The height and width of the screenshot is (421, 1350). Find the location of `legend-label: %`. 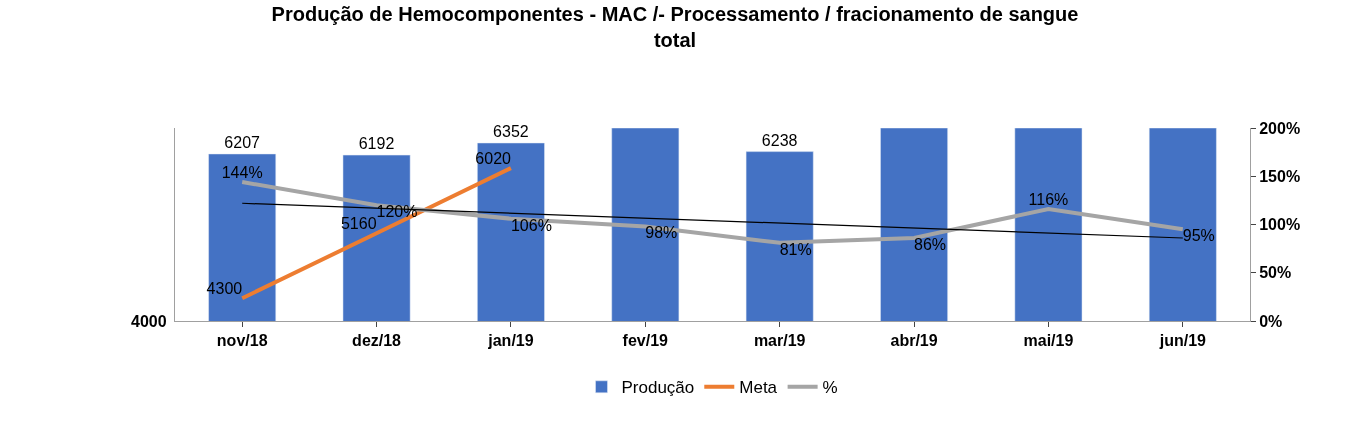

legend-label: % is located at coordinates (830, 388).